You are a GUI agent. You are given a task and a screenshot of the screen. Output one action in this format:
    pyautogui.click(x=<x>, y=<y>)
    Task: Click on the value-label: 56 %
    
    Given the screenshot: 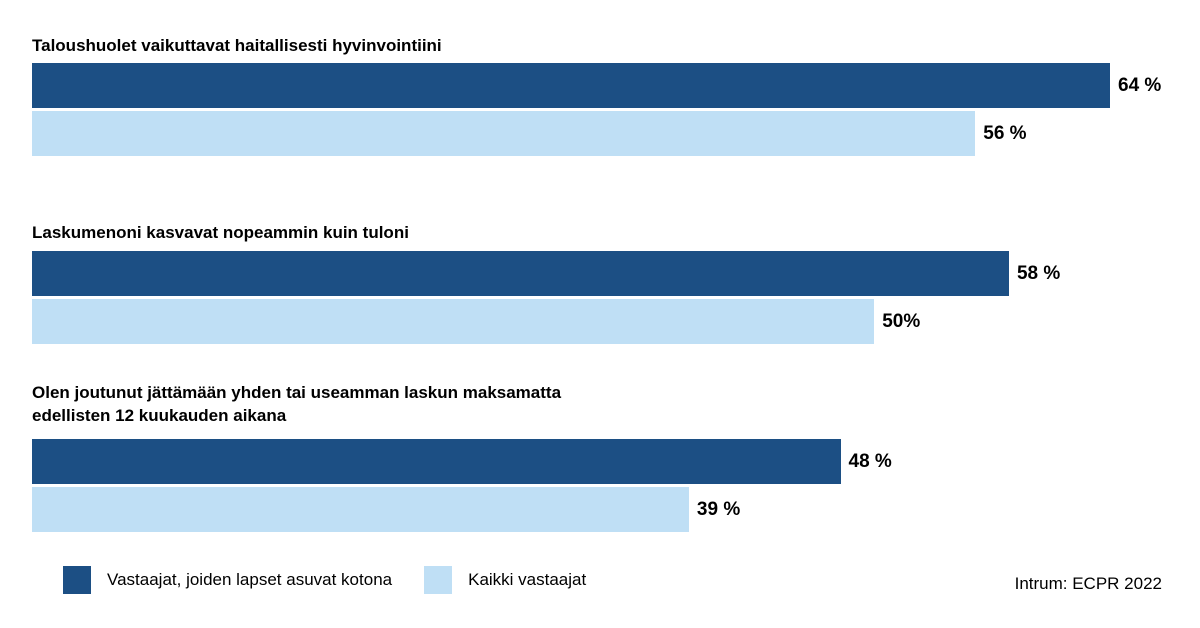 What is the action you would take?
    pyautogui.click(x=1005, y=133)
    